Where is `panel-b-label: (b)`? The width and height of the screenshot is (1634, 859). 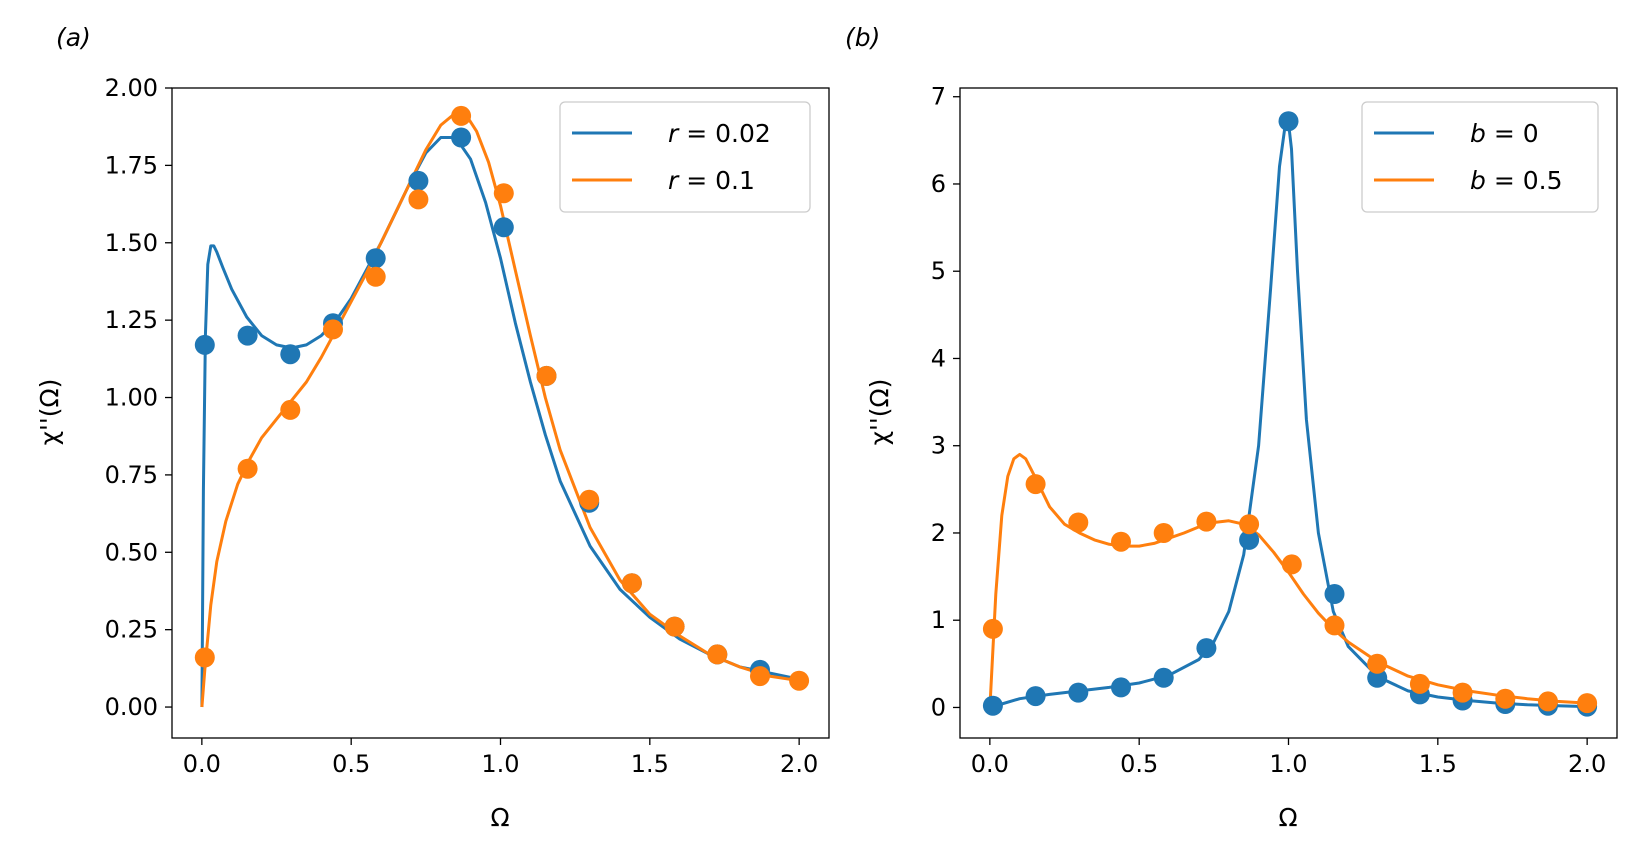 panel-b-label: (b) is located at coordinates (862, 37).